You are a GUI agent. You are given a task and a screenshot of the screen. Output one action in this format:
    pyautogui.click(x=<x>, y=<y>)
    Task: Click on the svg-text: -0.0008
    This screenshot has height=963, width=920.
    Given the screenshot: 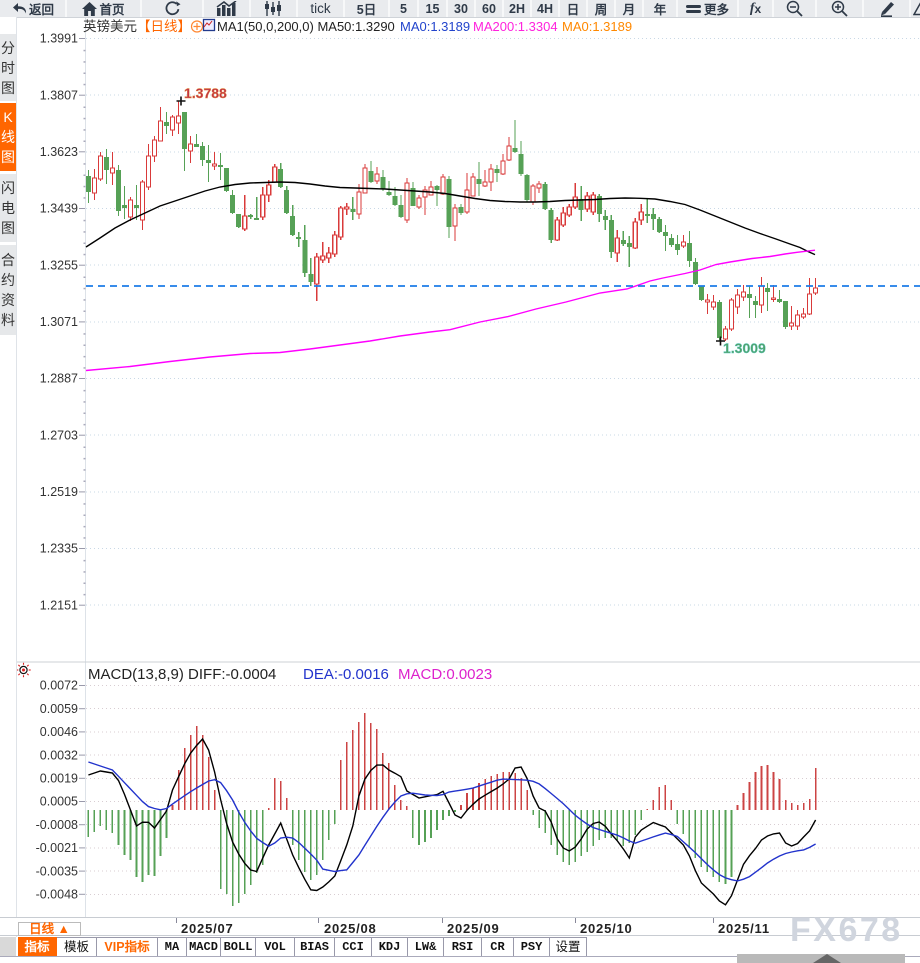 What is the action you would take?
    pyautogui.click(x=57, y=825)
    